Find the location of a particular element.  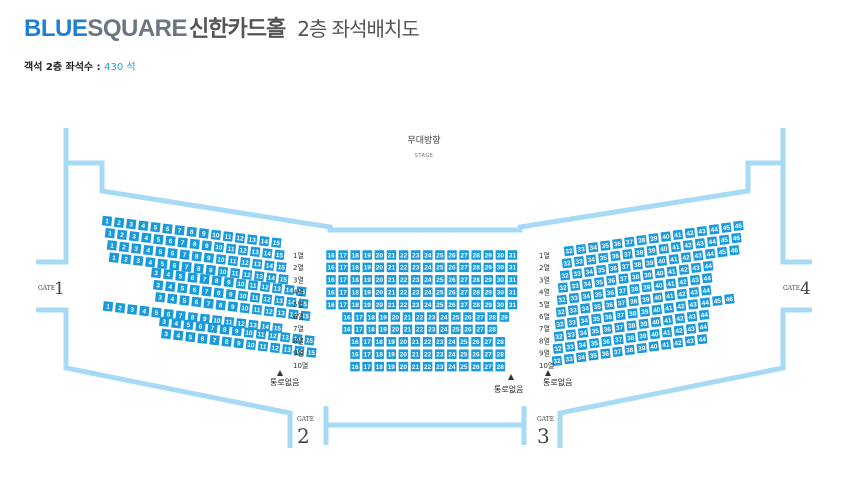

seat: 4 is located at coordinates (144, 311).